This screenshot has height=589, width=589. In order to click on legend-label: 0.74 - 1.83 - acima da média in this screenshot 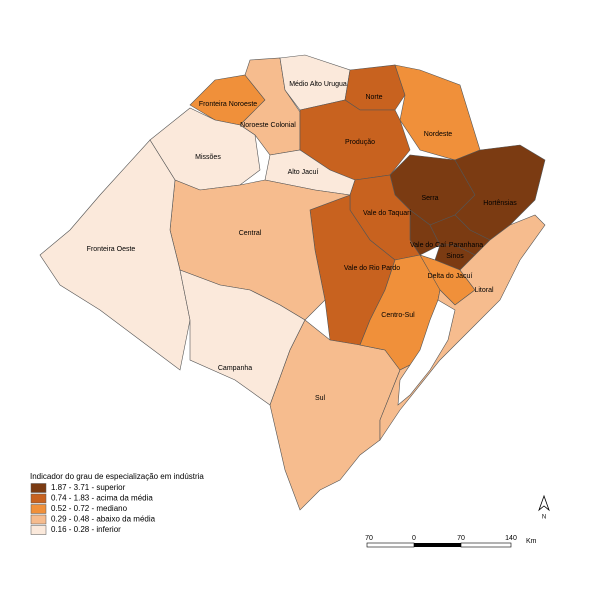, I will do `click(102, 498)`.